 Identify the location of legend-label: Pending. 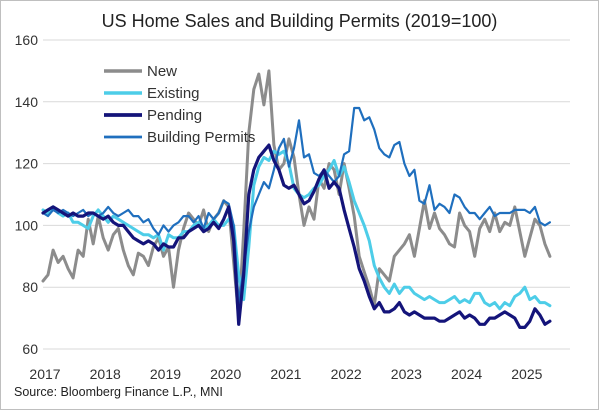
(174, 115).